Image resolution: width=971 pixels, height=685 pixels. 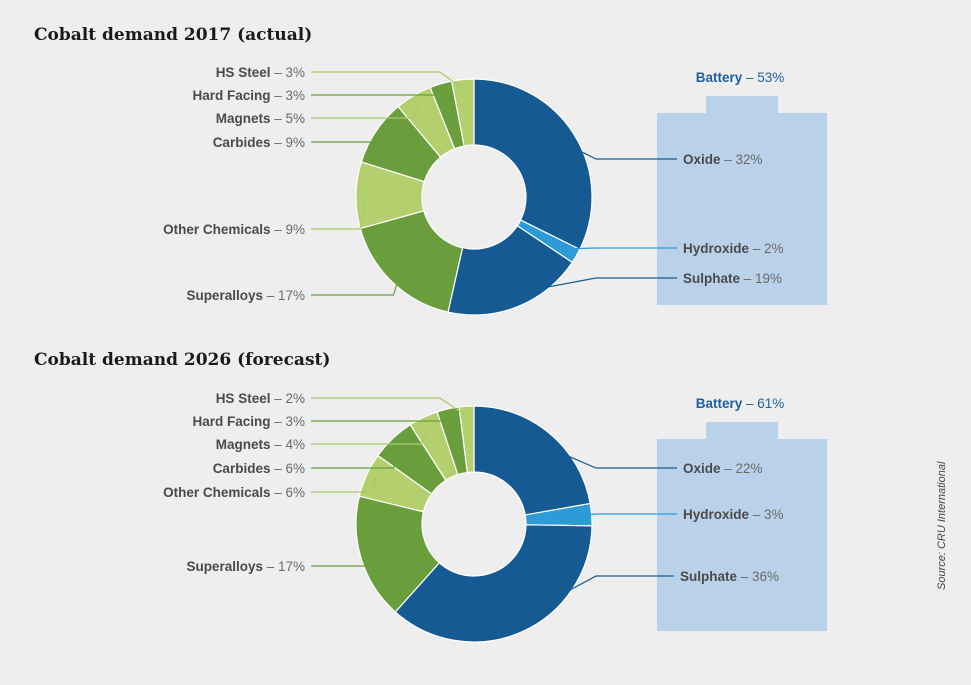 I want to click on label-carbides: Carbides – 6%, so click(x=259, y=468).